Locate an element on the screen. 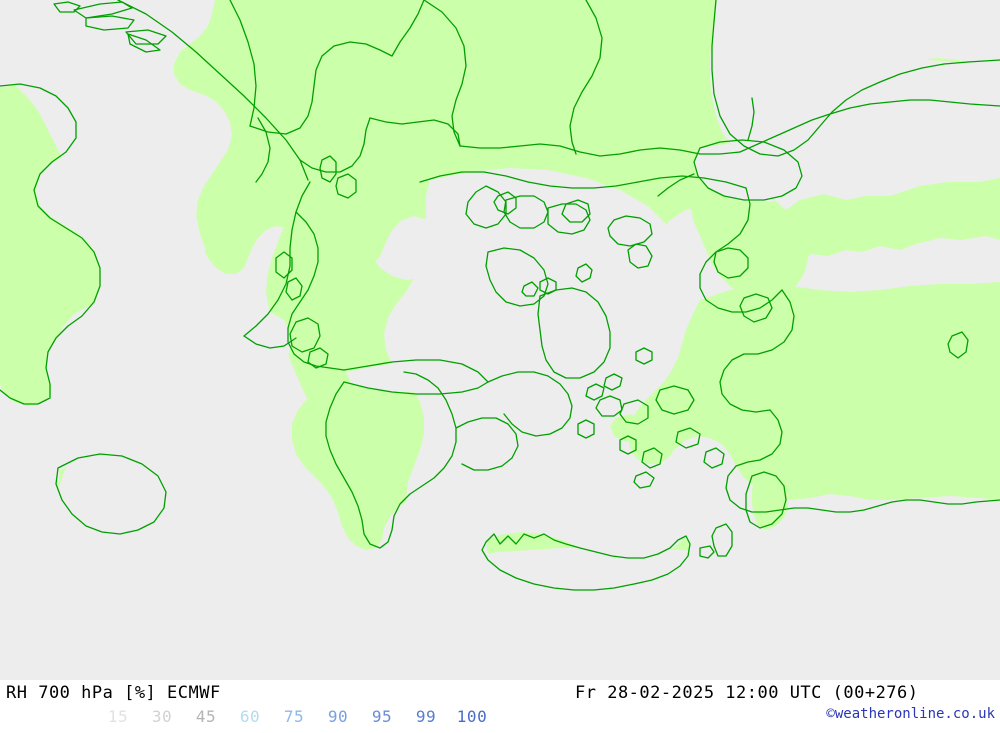  island-milos is located at coordinates (586, 429).